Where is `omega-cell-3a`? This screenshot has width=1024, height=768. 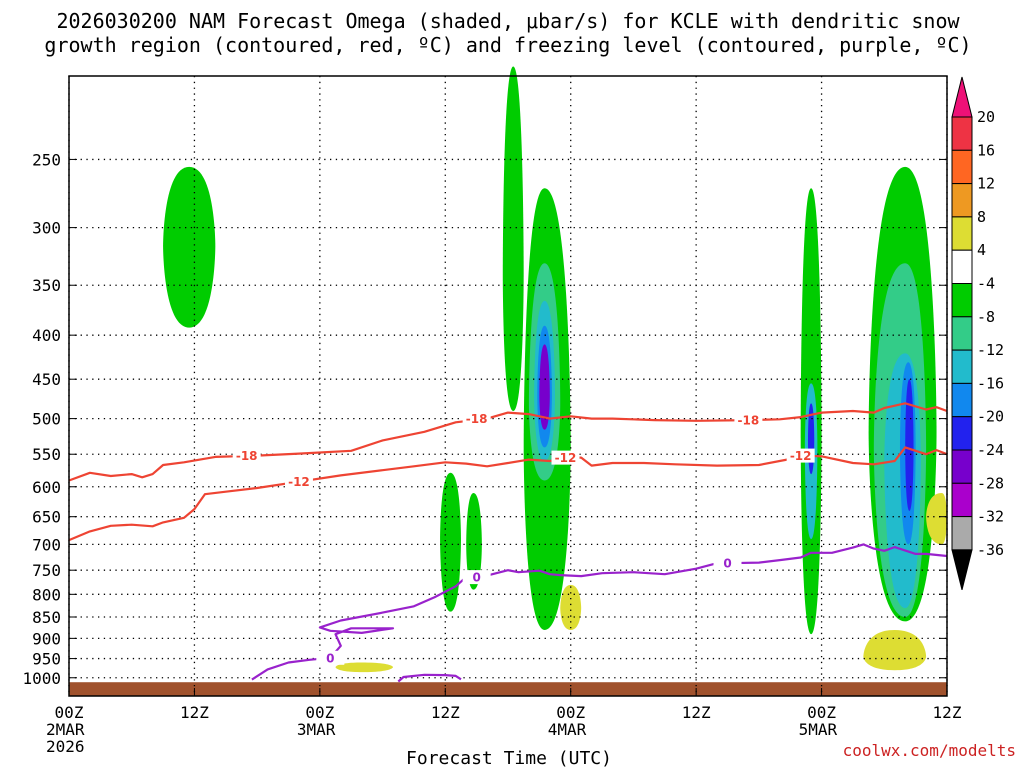
omega-cell-3a is located at coordinates (513, 239).